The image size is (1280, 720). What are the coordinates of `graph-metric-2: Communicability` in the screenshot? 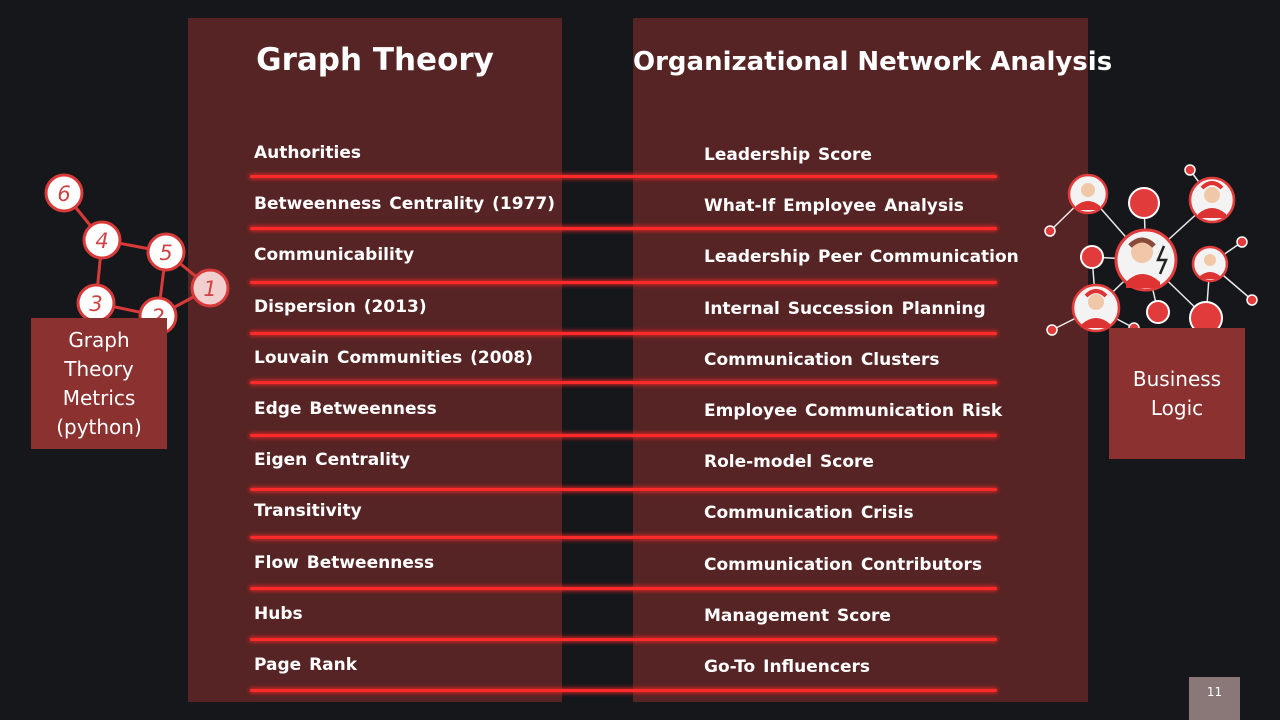 It's located at (334, 255).